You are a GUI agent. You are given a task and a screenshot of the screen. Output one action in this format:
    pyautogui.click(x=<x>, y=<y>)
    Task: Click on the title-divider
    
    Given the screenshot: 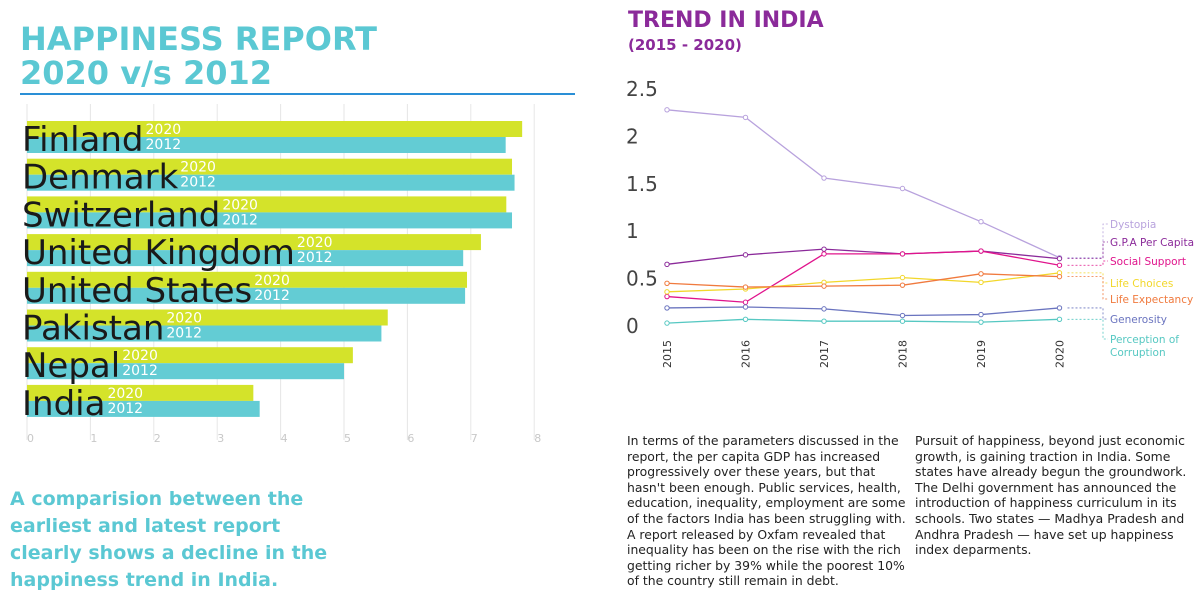 What is the action you would take?
    pyautogui.click(x=297, y=94)
    